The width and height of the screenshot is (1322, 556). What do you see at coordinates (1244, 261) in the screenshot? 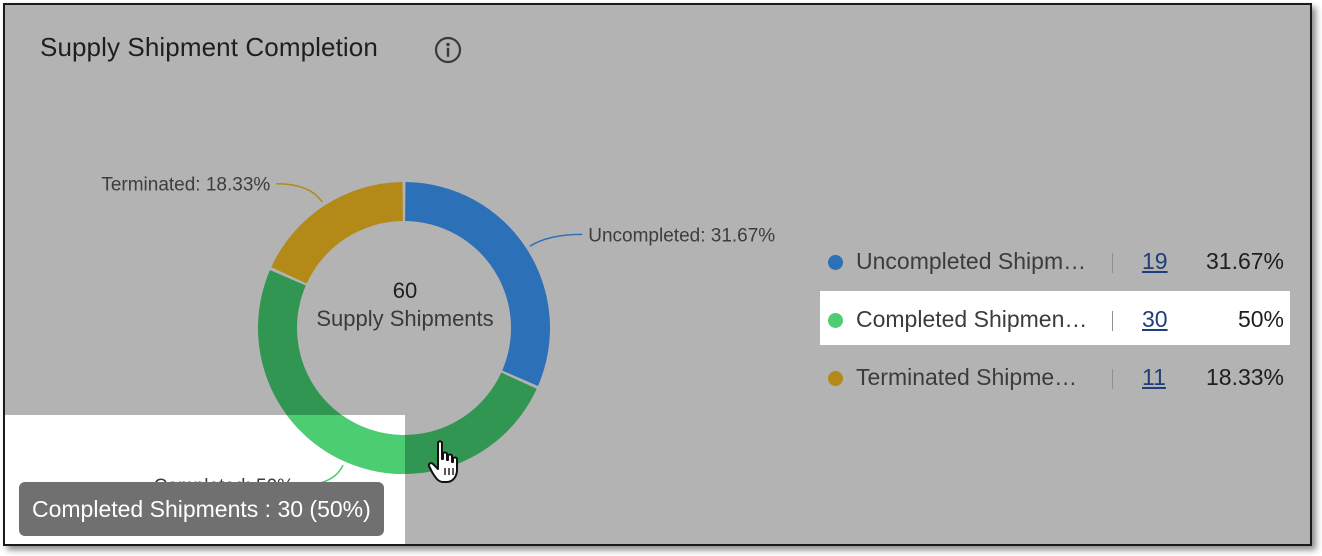
I see `legend-percent: 31.67%` at bounding box center [1244, 261].